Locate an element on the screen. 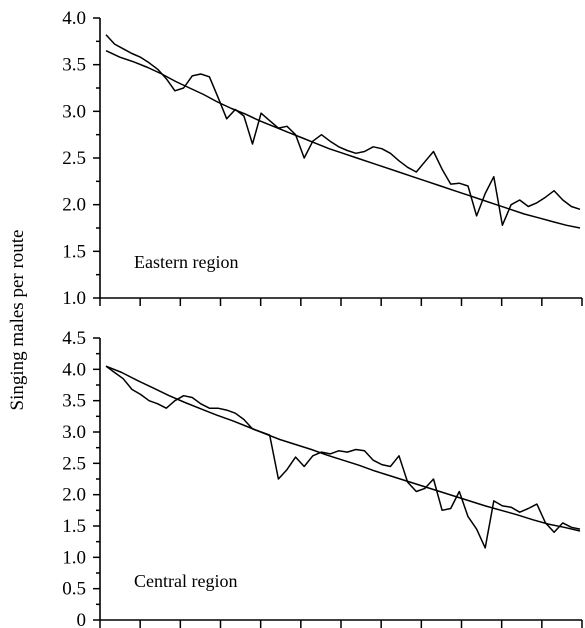 The height and width of the screenshot is (628, 585). y-axis-label: Singing males per route is located at coordinates (17, 320).